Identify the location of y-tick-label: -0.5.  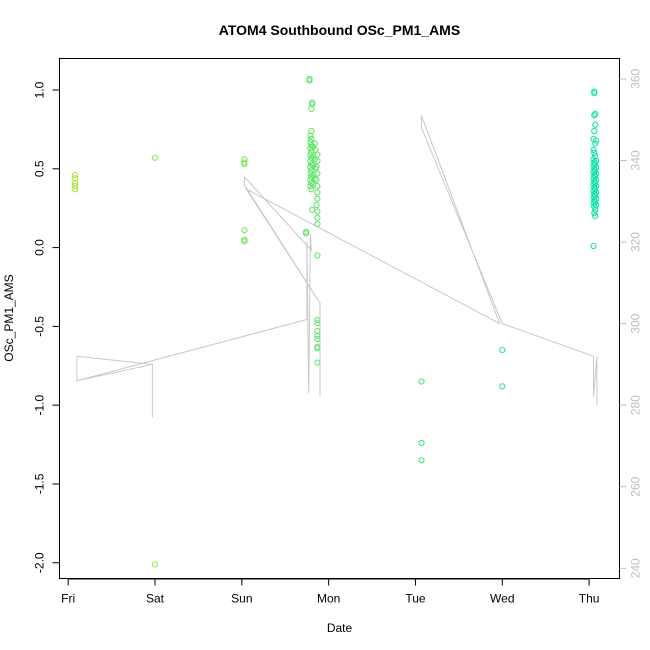
(40, 326).